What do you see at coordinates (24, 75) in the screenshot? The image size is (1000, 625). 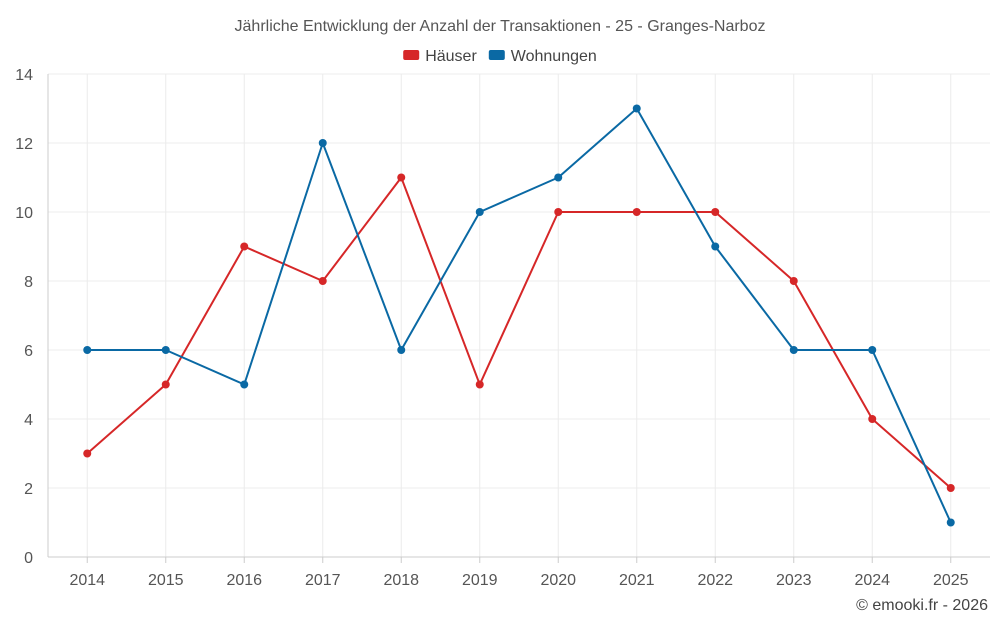 I see `y-tick-label: 14` at bounding box center [24, 75].